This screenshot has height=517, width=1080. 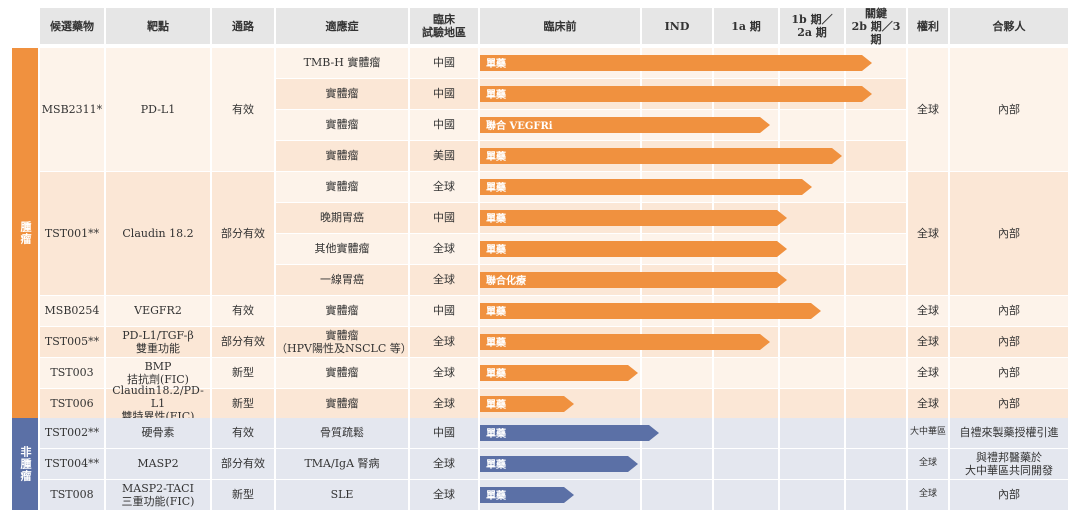 What do you see at coordinates (876, 26) in the screenshot?
I see `header-pivotal: 關鍵 2b 期／3 期` at bounding box center [876, 26].